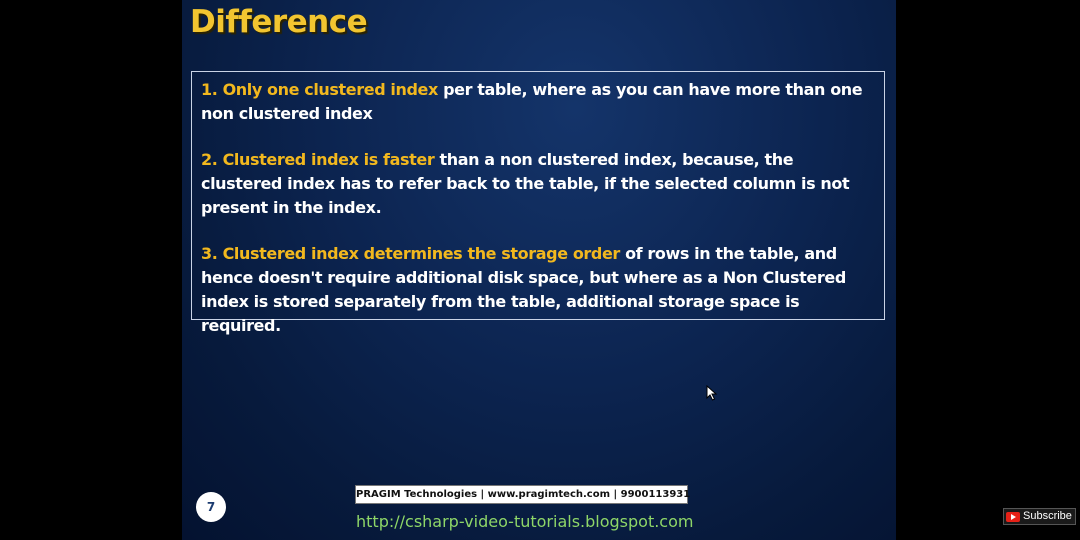 This screenshot has width=1080, height=540. Describe the element at coordinates (319, 89) in the screenshot. I see `point-1-highlight: 1. Only one clustered index` at that location.